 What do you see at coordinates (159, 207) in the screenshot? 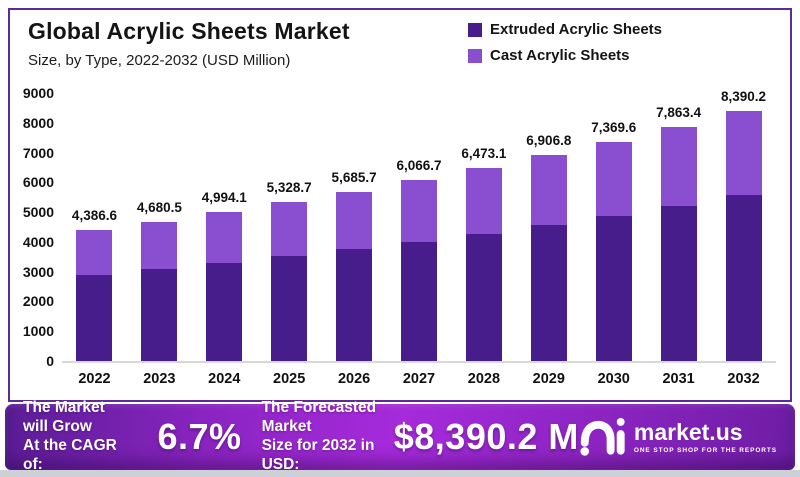
I see `bar-total-label: 4,680.5` at bounding box center [159, 207].